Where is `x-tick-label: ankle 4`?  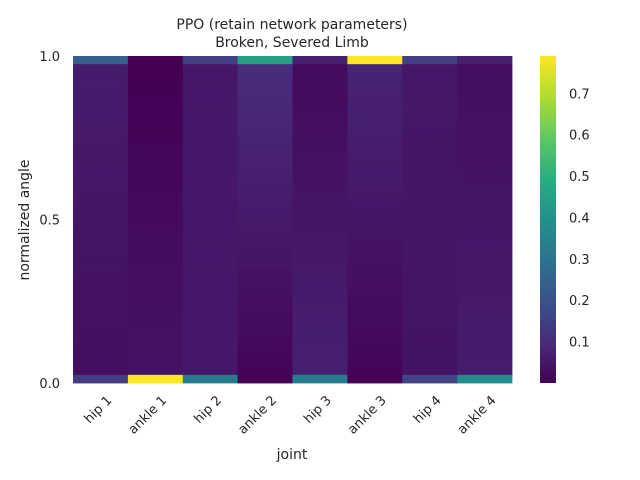 x-tick-label: ankle 4 is located at coordinates (477, 415).